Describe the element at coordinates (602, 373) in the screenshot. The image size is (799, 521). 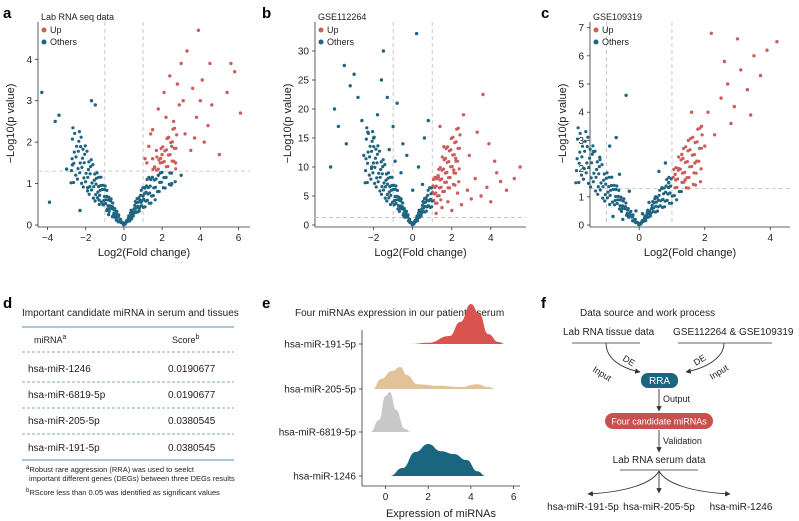
I see `input-left-label: Input` at that location.